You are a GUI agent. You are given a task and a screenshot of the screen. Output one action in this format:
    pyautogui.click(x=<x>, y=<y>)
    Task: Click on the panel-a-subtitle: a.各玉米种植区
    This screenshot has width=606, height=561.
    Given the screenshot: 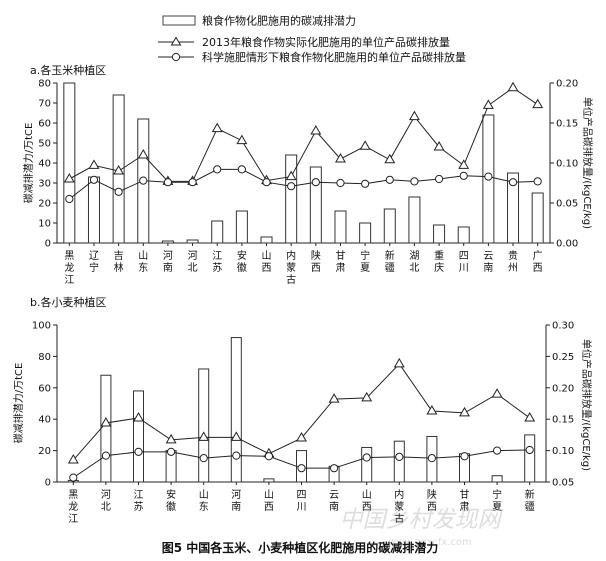 What is the action you would take?
    pyautogui.click(x=68, y=70)
    